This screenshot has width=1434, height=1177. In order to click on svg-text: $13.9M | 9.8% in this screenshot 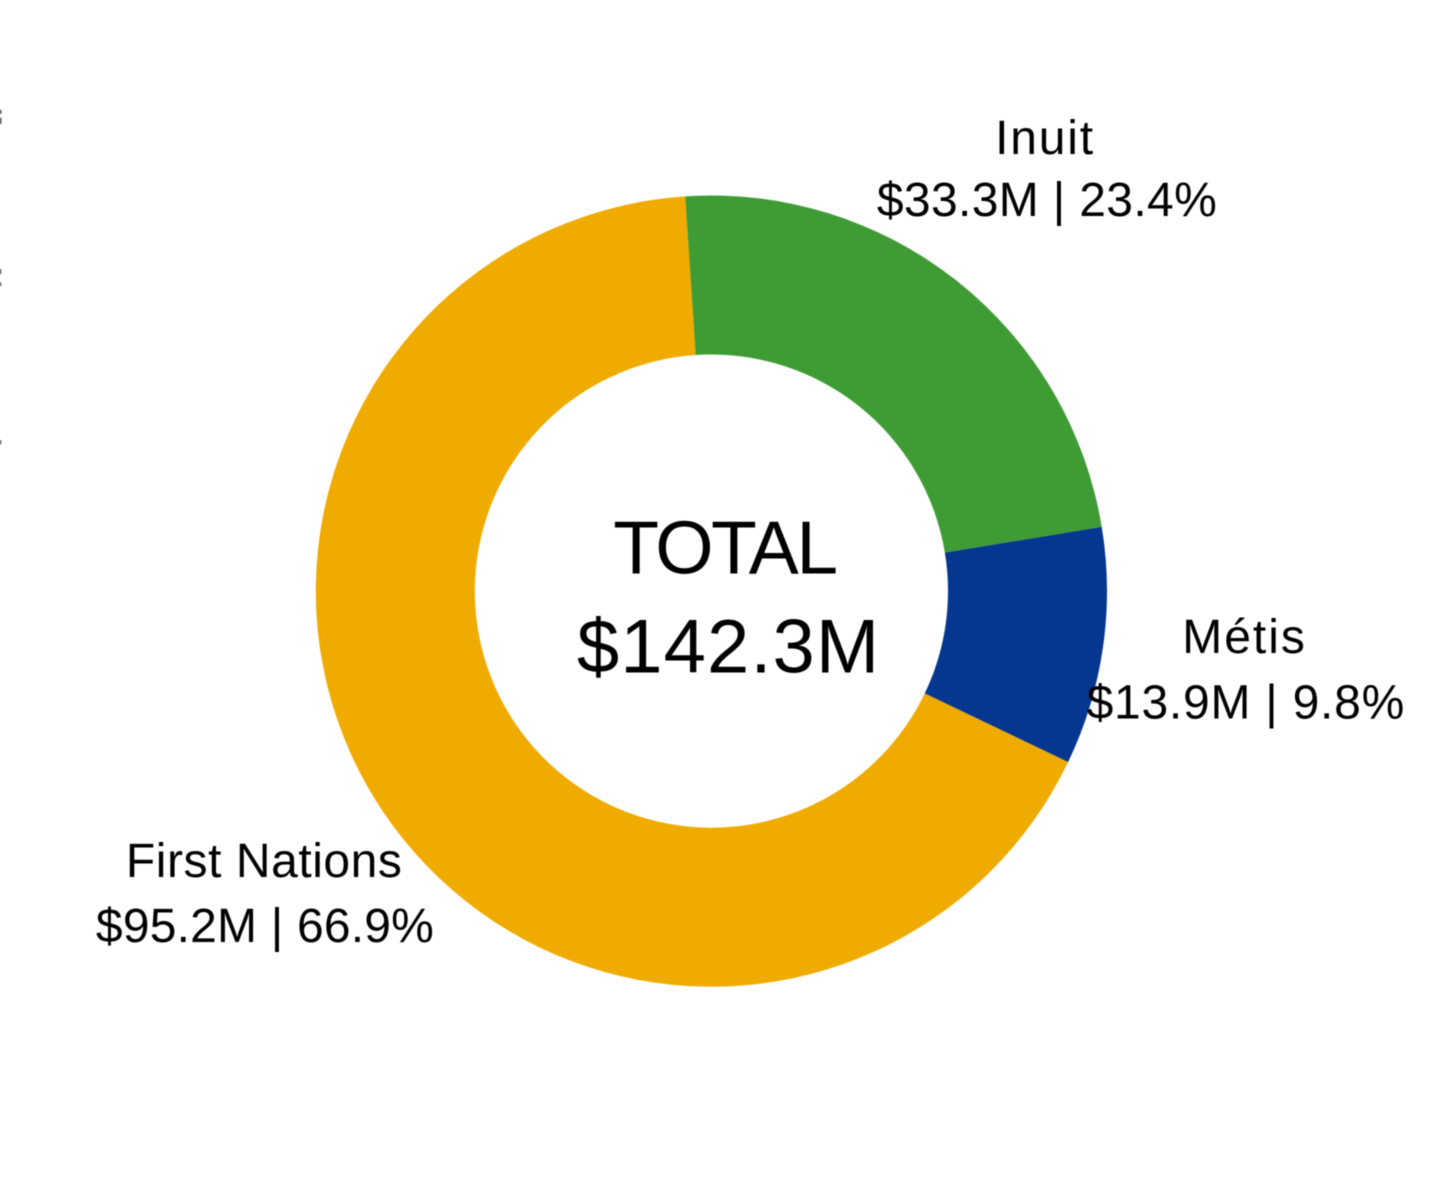, I will do `click(1246, 702)`.